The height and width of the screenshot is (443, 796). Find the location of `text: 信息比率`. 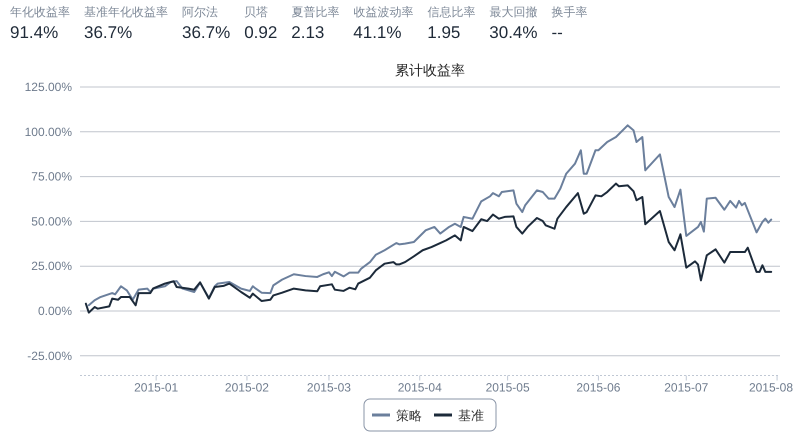

text: 信息比率 is located at coordinates (451, 12).